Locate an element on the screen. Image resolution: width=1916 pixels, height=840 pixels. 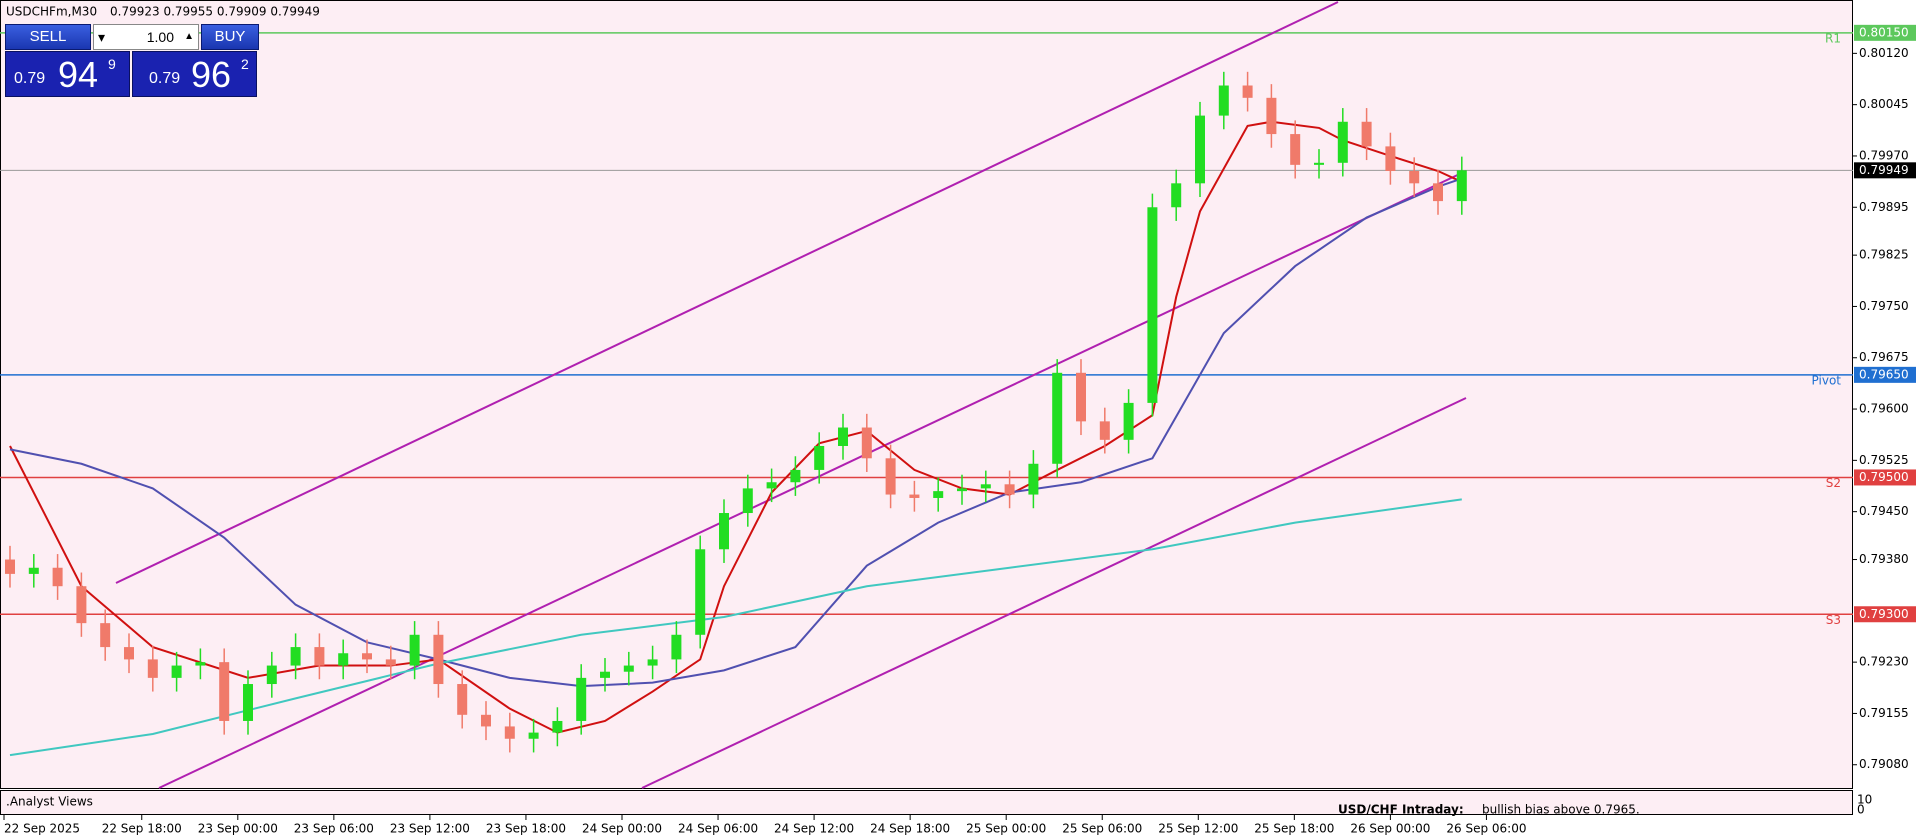
trade-panel: SELL ▾ 1.00 ▲ BUY 0.79 94 9 0.79 96 2 is located at coordinates (132, 60).